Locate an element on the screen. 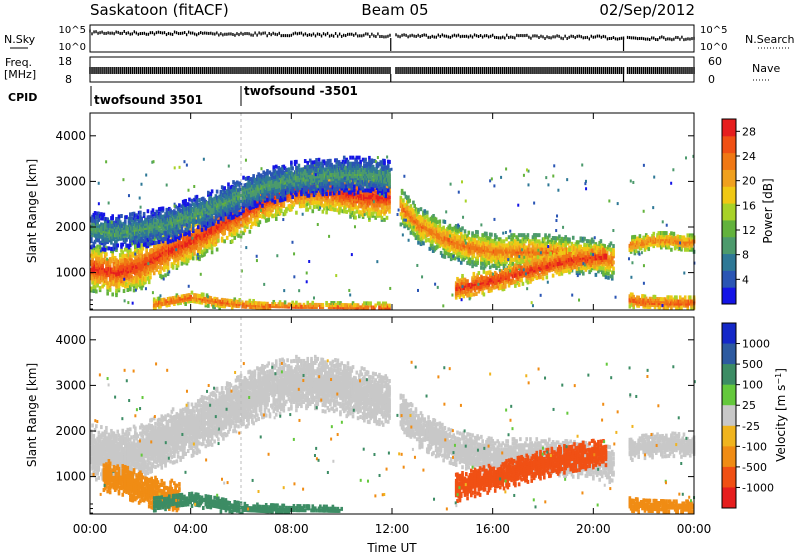 This screenshot has height=554, width=800. cpid-row: CPID twofsound 3501 twofsound -3501 is located at coordinates (183, 95).